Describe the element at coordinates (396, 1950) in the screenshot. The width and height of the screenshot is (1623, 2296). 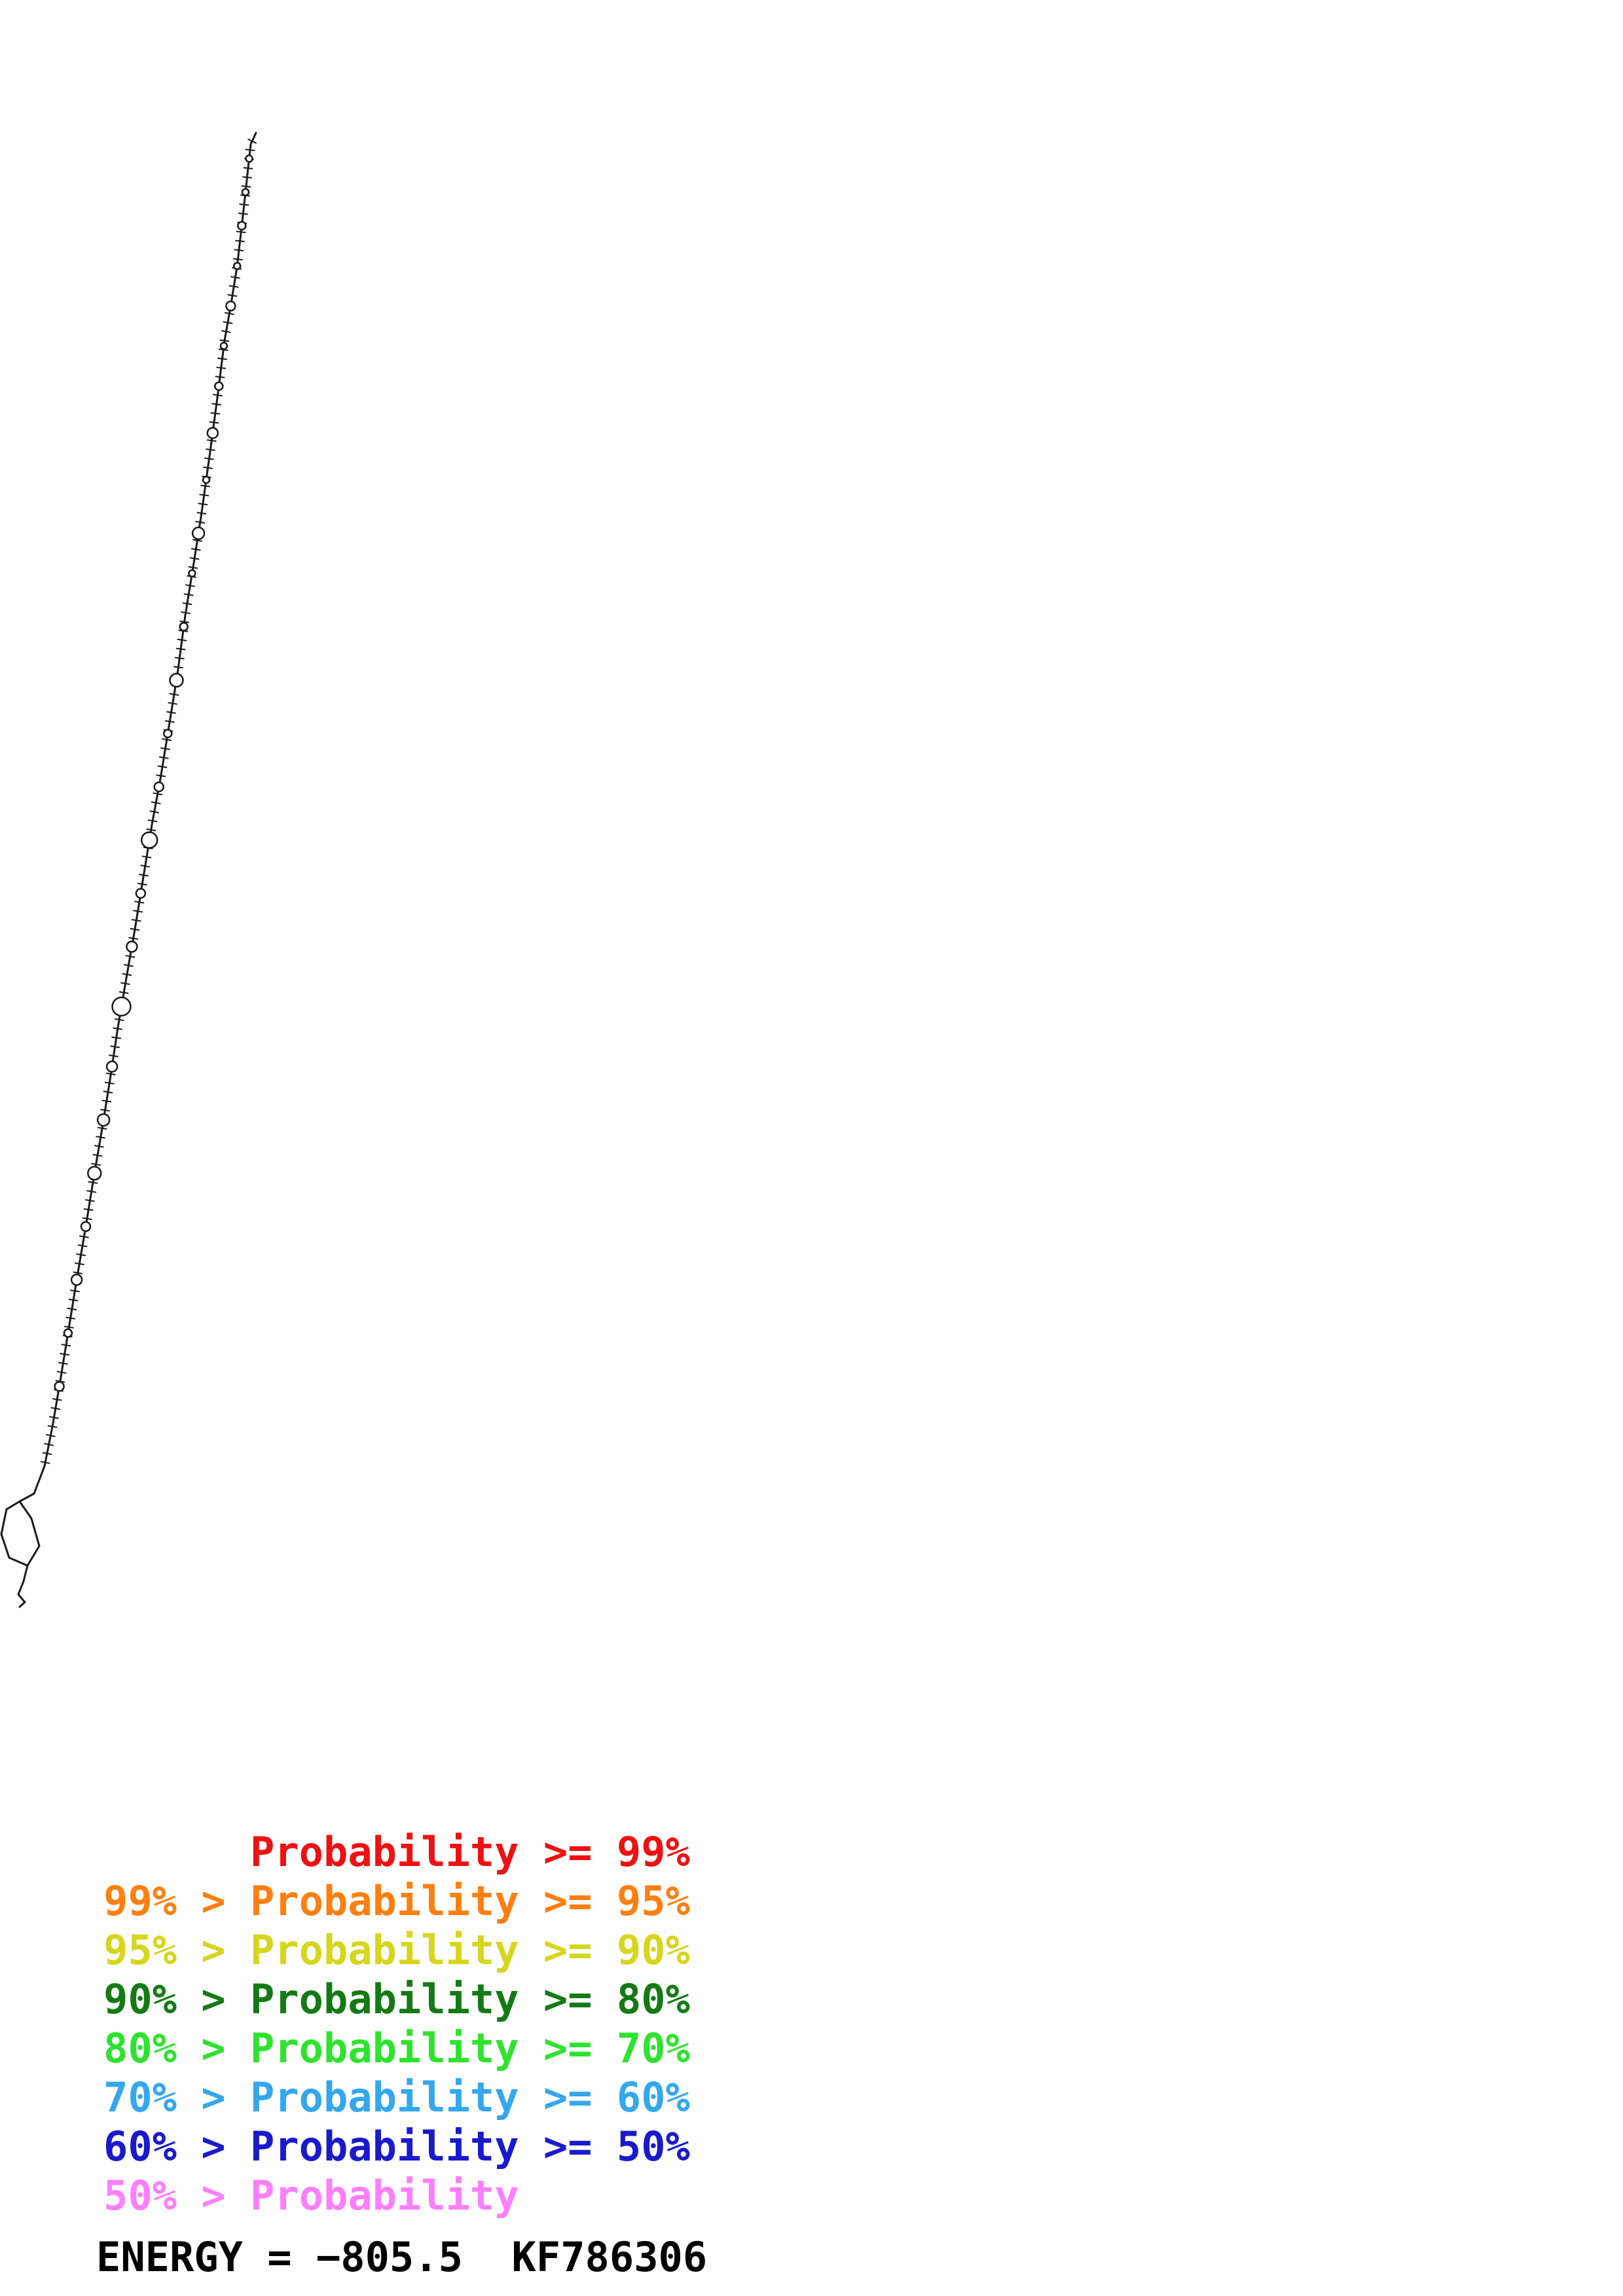
I see `legend-item: 95% > Probability >= 90%` at that location.